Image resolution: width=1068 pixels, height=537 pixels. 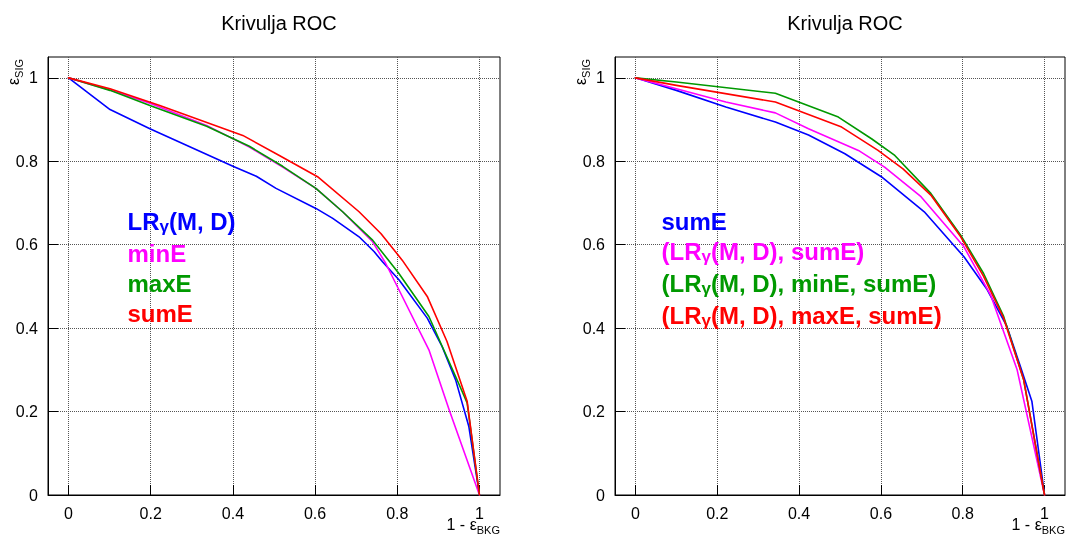 I want to click on text: minE, so click(x=157, y=253).